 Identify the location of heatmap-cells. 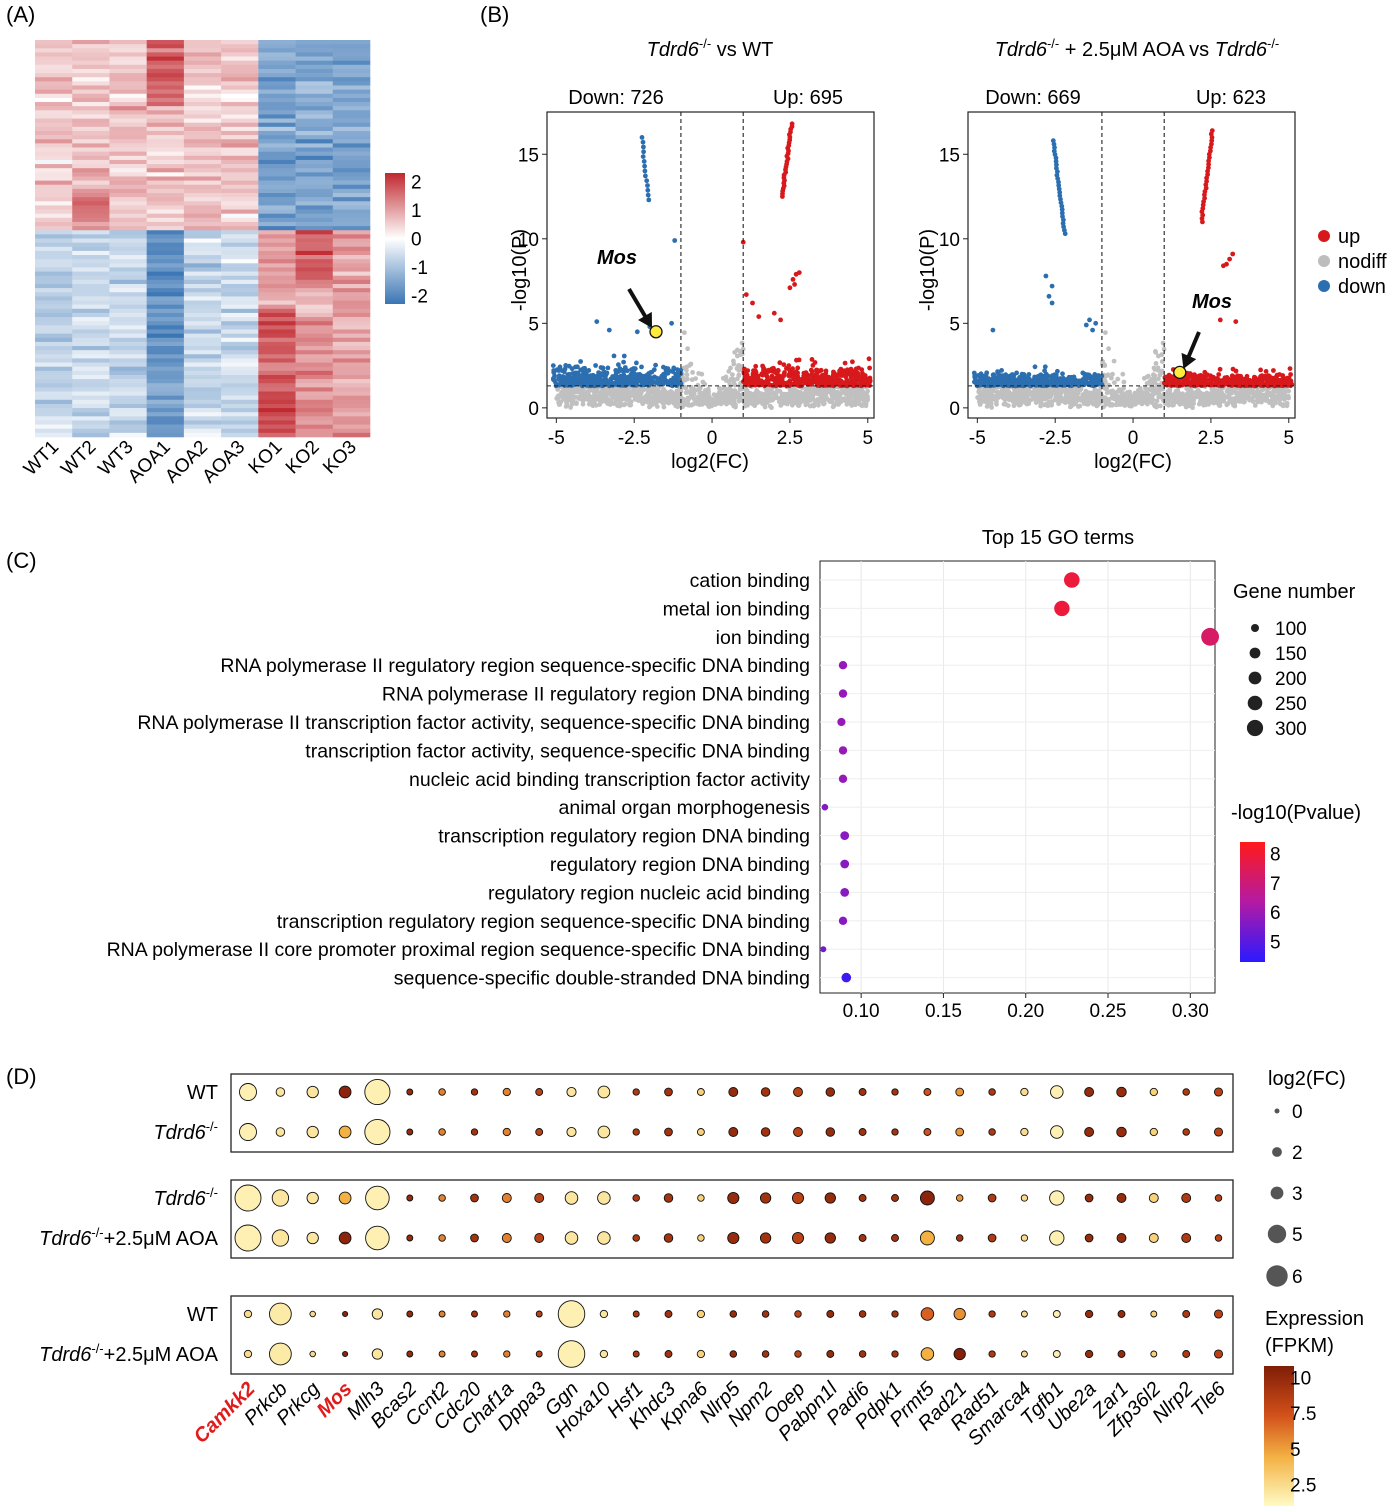
(203, 239).